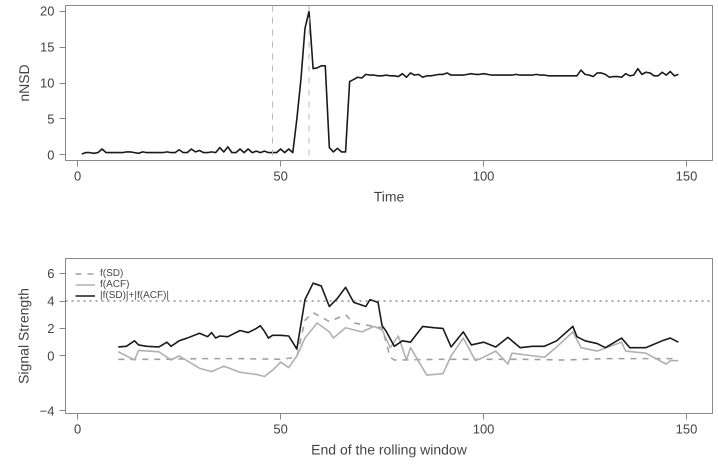 This screenshot has width=718, height=466. Describe the element at coordinates (398, 350) in the screenshot. I see `line-series` at that location.